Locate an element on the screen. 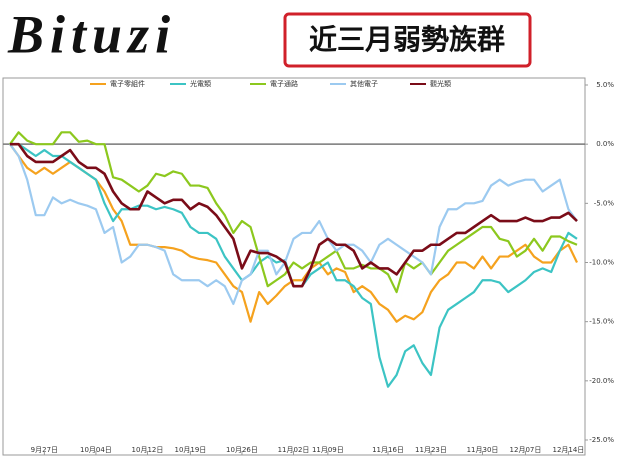 This screenshot has height=459, width=620. x-tick-label: 11月23日 is located at coordinates (431, 450).